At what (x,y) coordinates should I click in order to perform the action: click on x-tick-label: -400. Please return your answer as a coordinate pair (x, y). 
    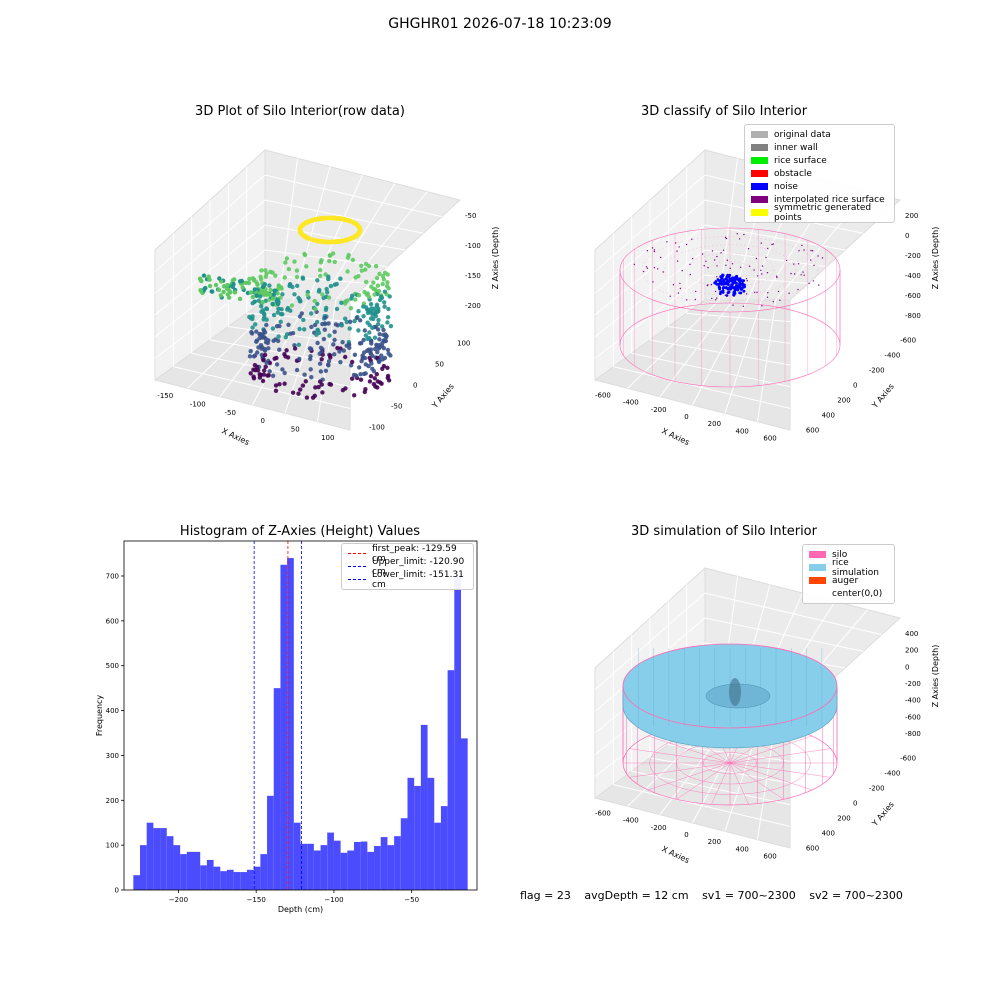
    Looking at the image, I should click on (631, 403).